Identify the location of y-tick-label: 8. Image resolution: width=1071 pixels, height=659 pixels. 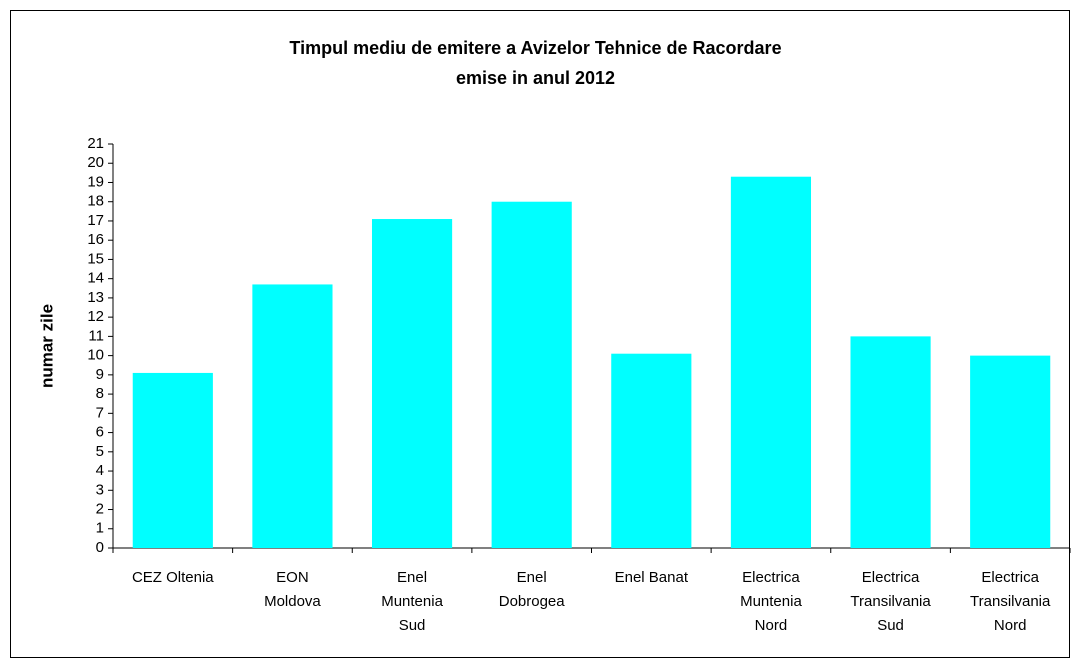
(100, 393).